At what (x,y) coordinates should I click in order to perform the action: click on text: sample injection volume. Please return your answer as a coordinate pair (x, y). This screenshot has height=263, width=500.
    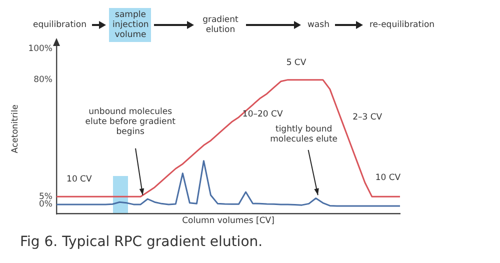
    Looking at the image, I should click on (130, 25).